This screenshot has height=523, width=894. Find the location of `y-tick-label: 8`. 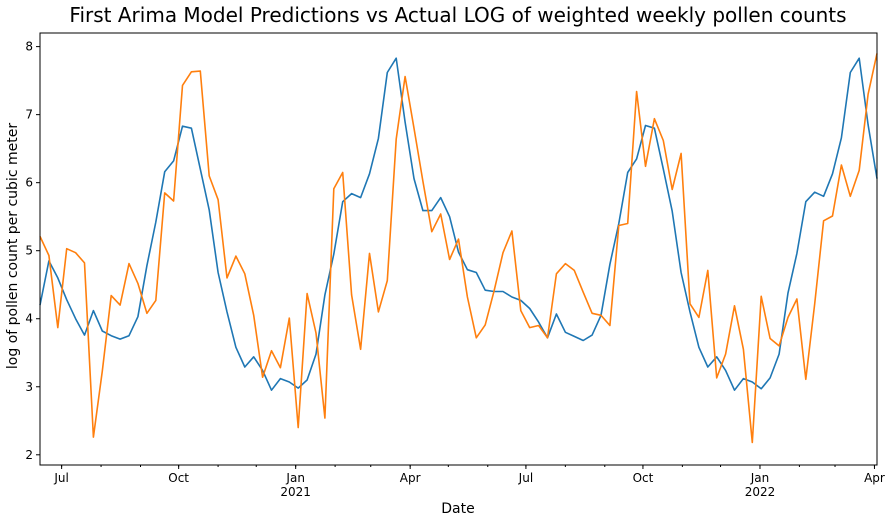

y-tick-label: 8 is located at coordinates (29, 47).